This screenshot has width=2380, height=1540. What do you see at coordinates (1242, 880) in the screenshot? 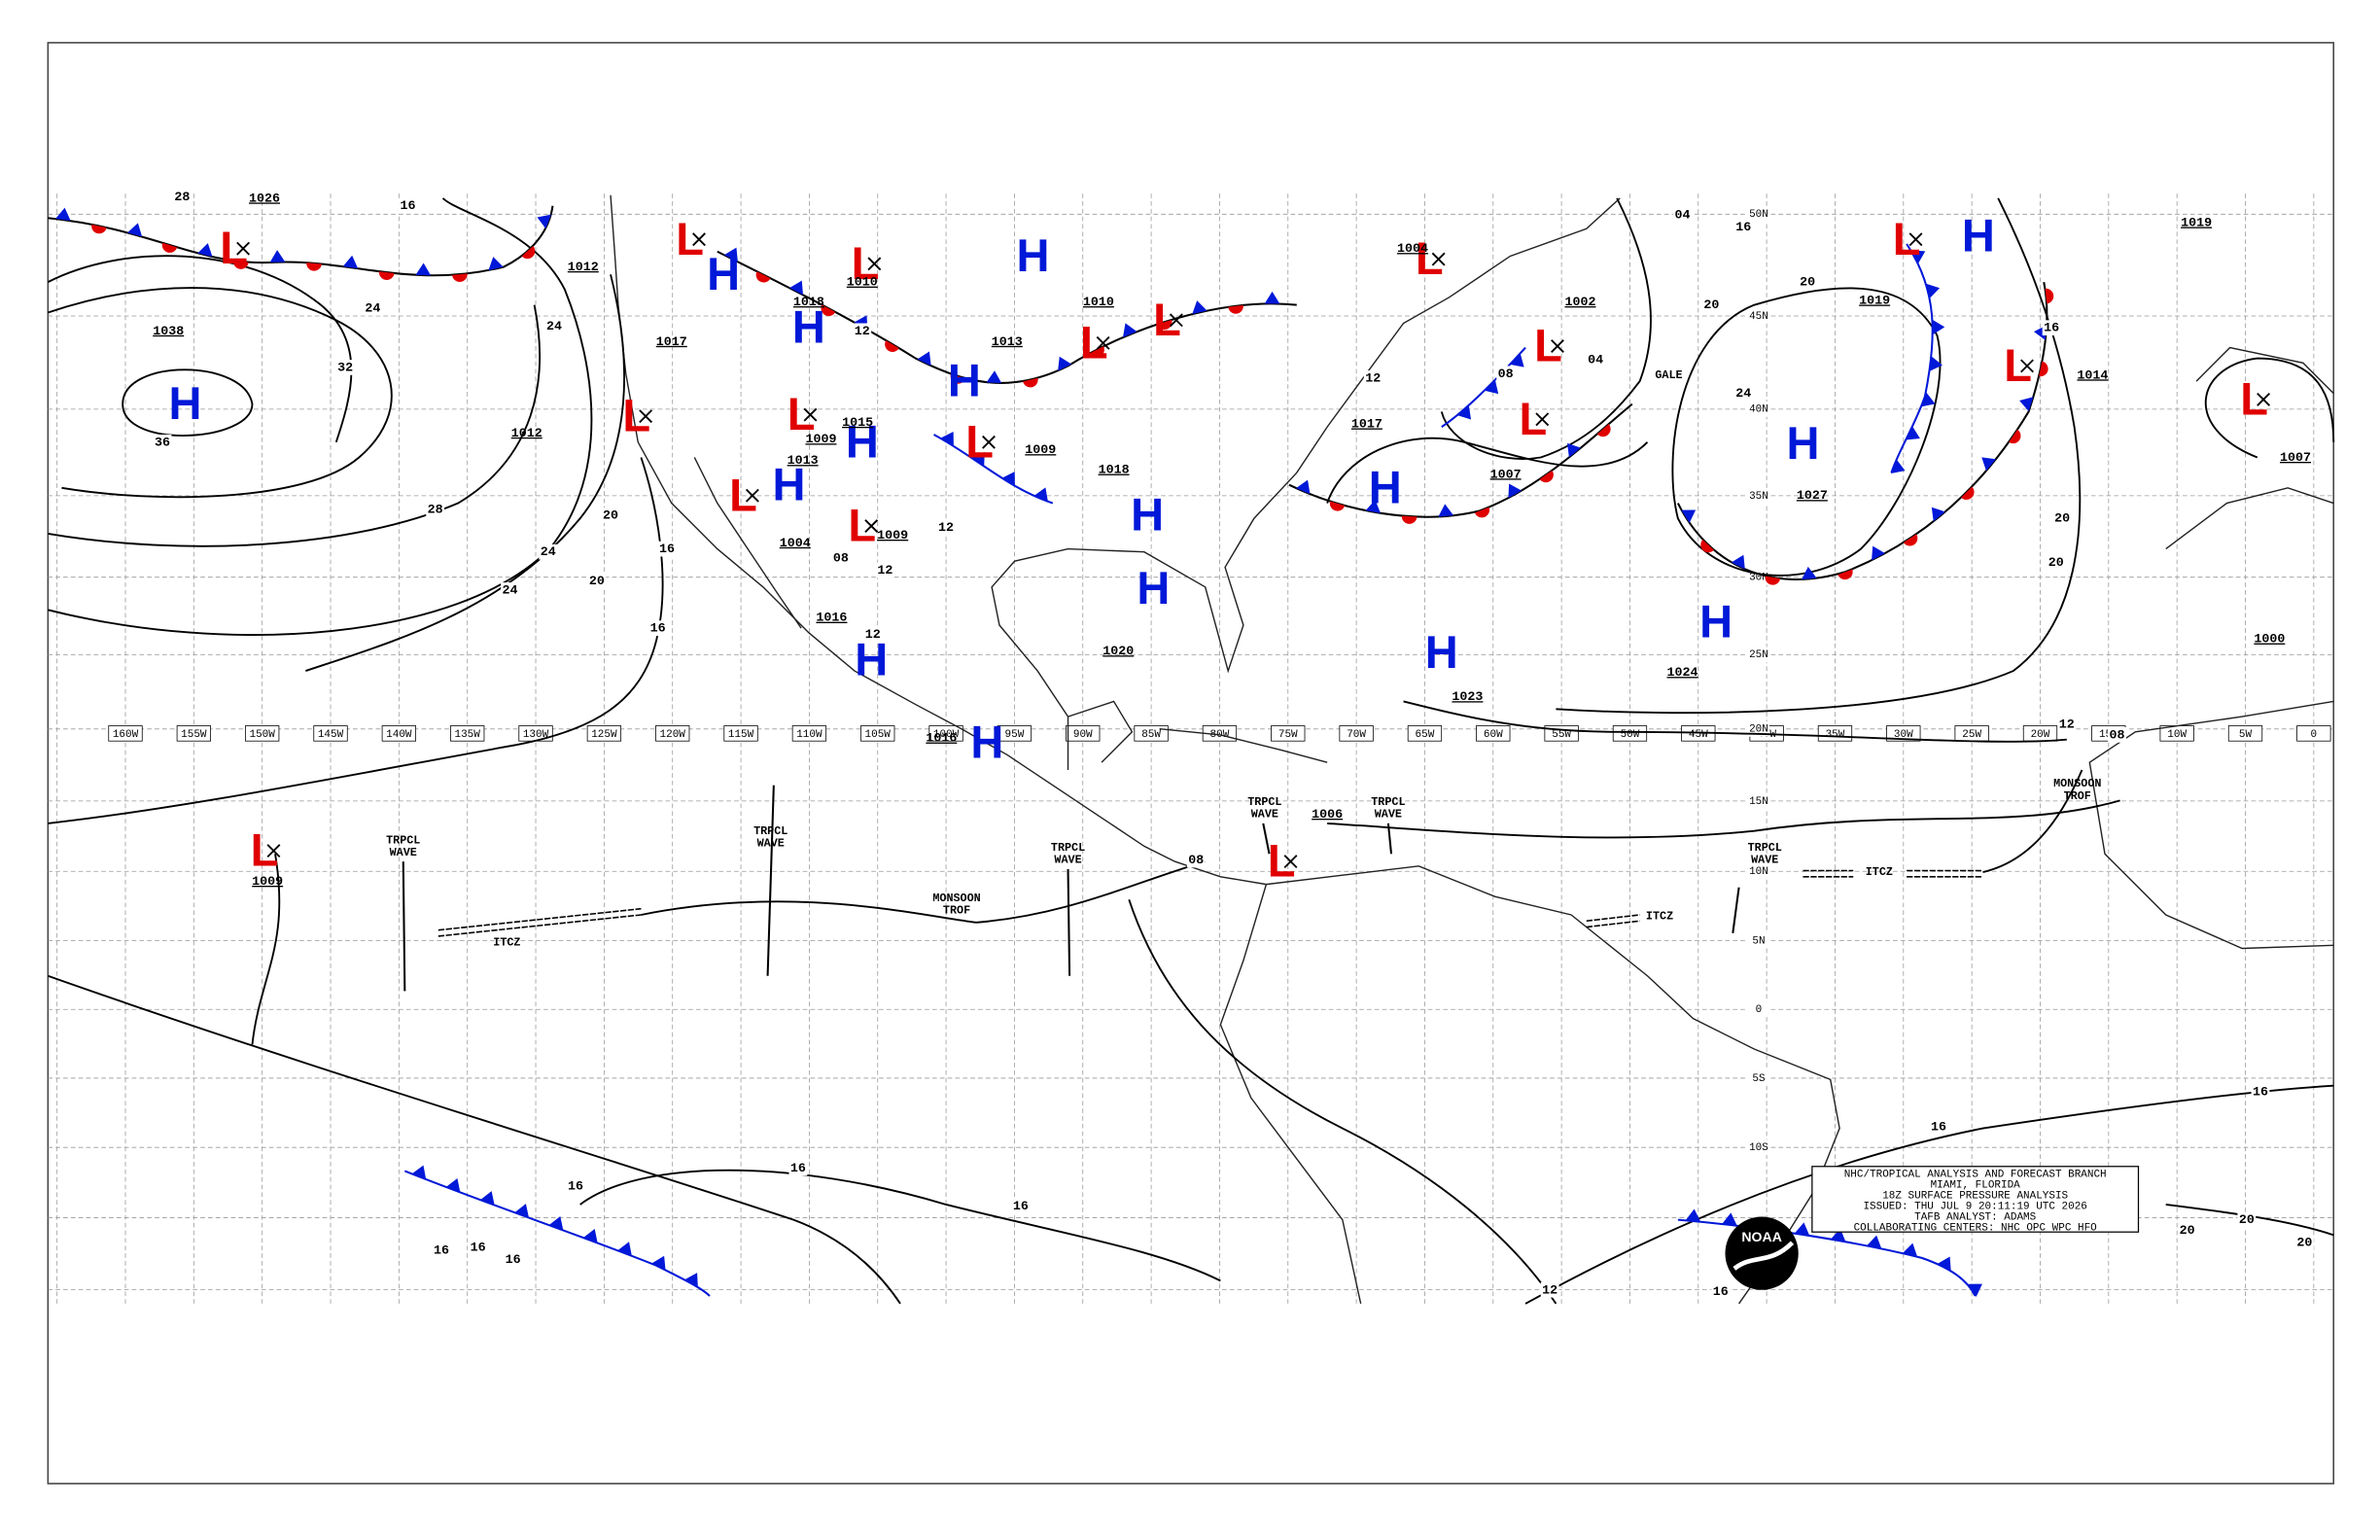
I see `troughs-and-waves` at bounding box center [1242, 880].